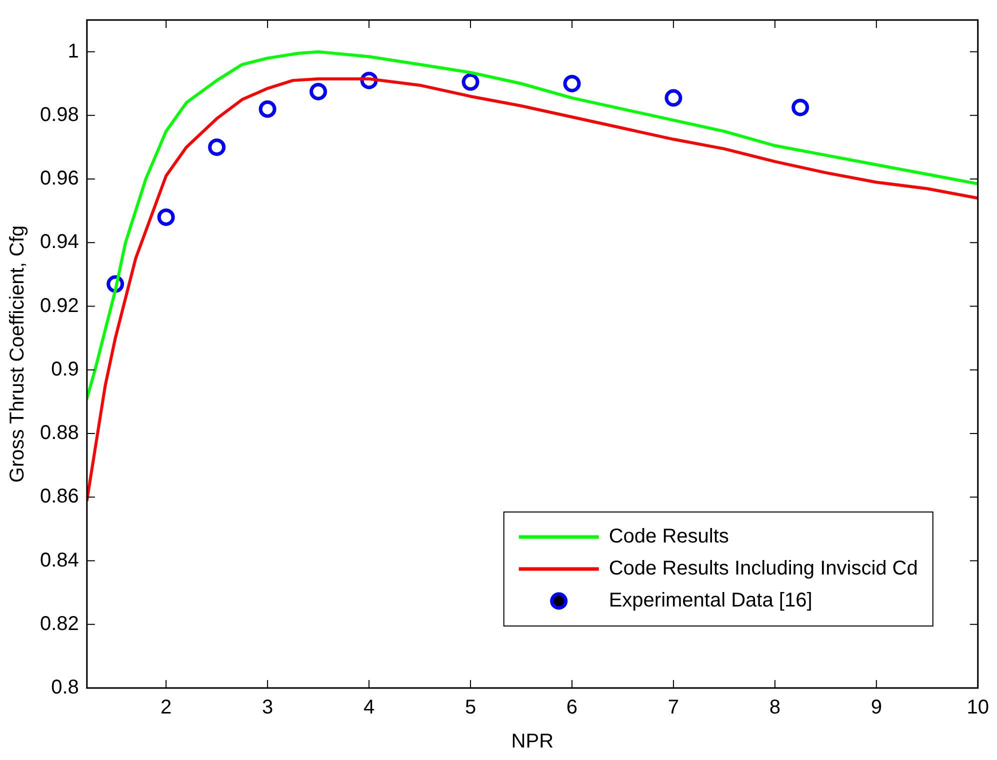  What do you see at coordinates (59, 179) in the screenshot?
I see `y-tick-label: 0.96` at bounding box center [59, 179].